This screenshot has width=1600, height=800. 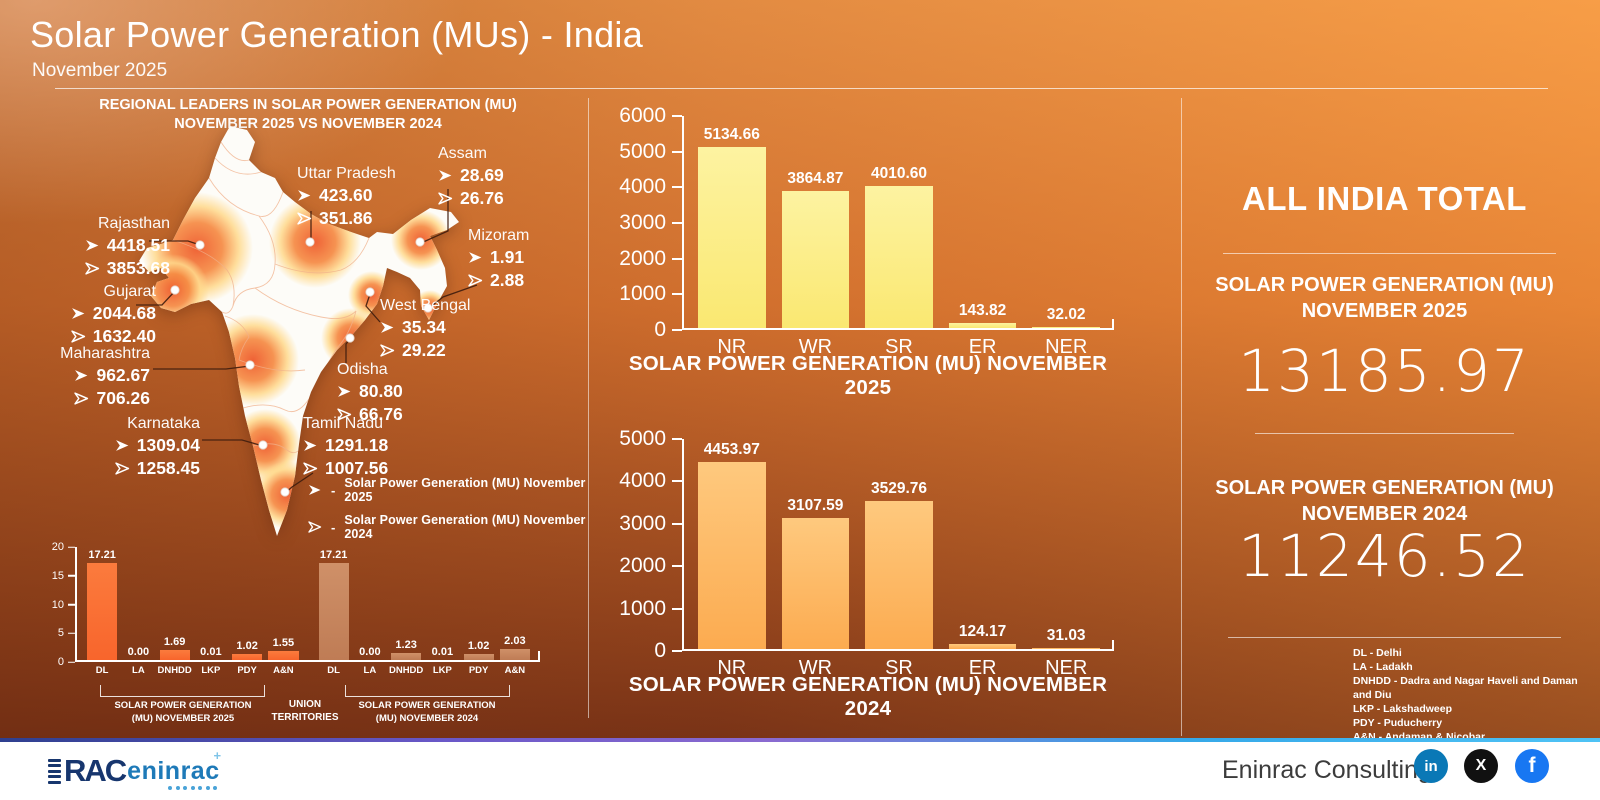 I want to click on column-divider-right, so click(x=1181, y=417).